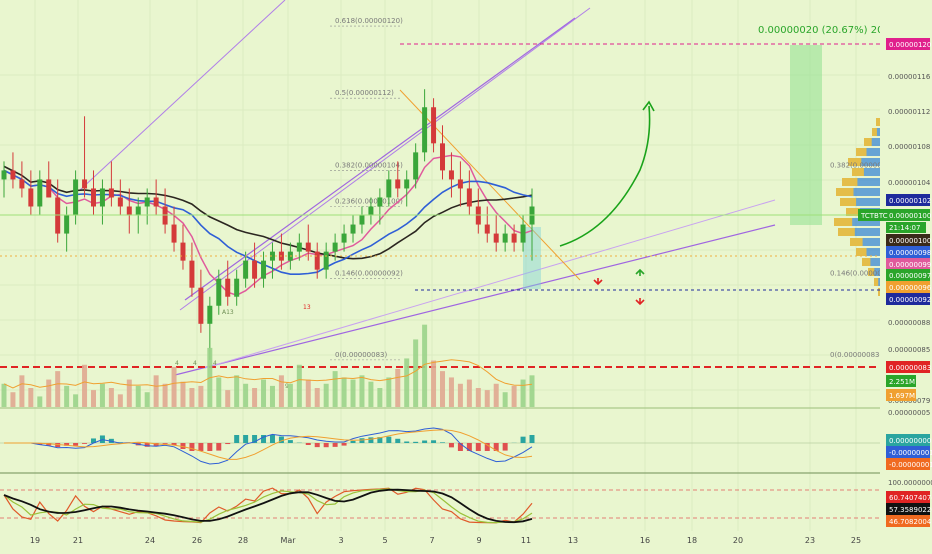 The image size is (932, 554). I want to click on price-badge-text: 0.00000100, so click(910, 241).